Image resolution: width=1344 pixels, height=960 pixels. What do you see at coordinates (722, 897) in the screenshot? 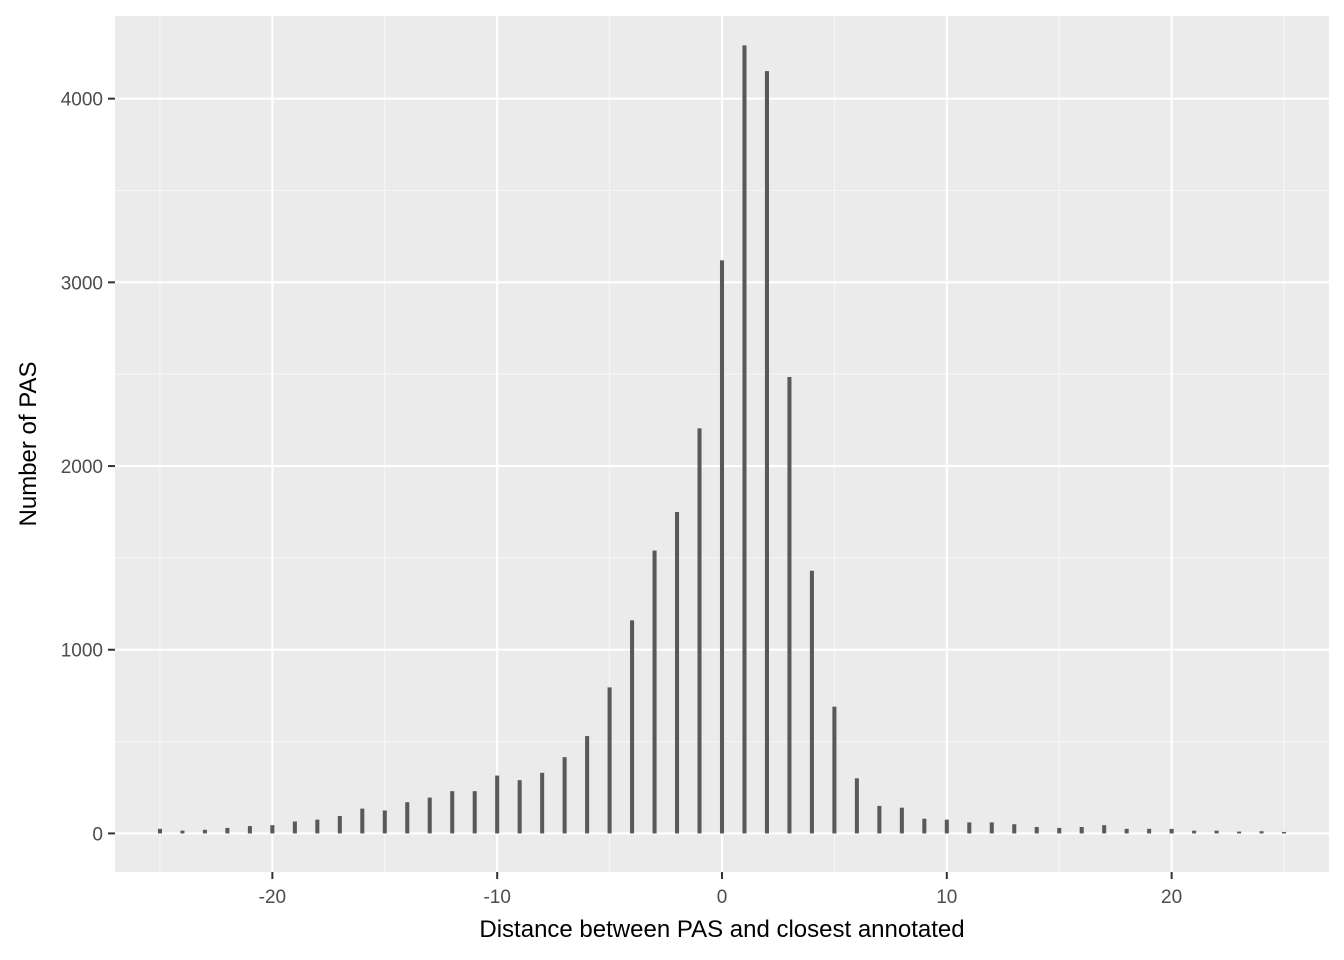
I see `x-tick-label: 0` at bounding box center [722, 897].